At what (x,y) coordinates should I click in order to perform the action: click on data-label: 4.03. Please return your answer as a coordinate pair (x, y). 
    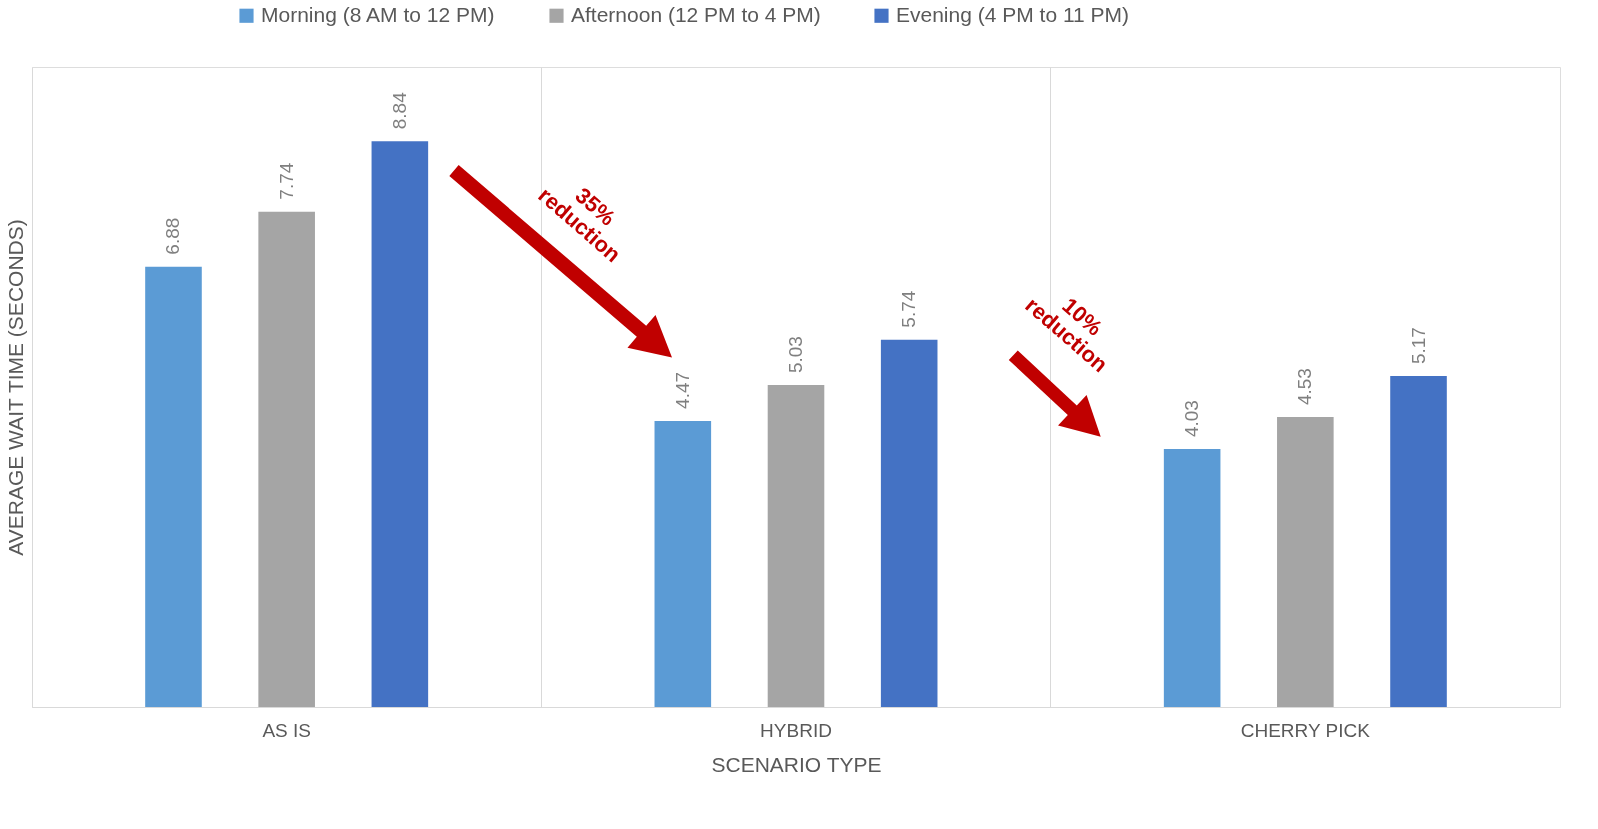
    Looking at the image, I should click on (1192, 419).